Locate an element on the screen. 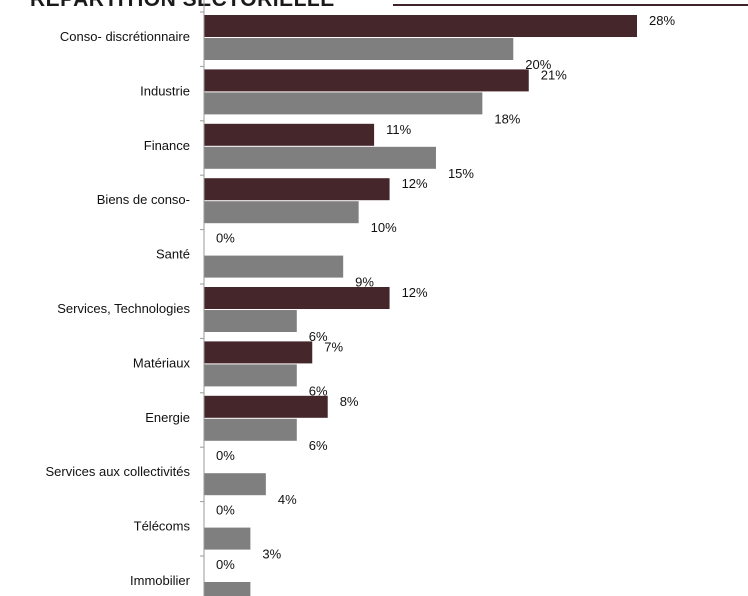 The height and width of the screenshot is (596, 748). data-label: 3% is located at coordinates (271, 554).